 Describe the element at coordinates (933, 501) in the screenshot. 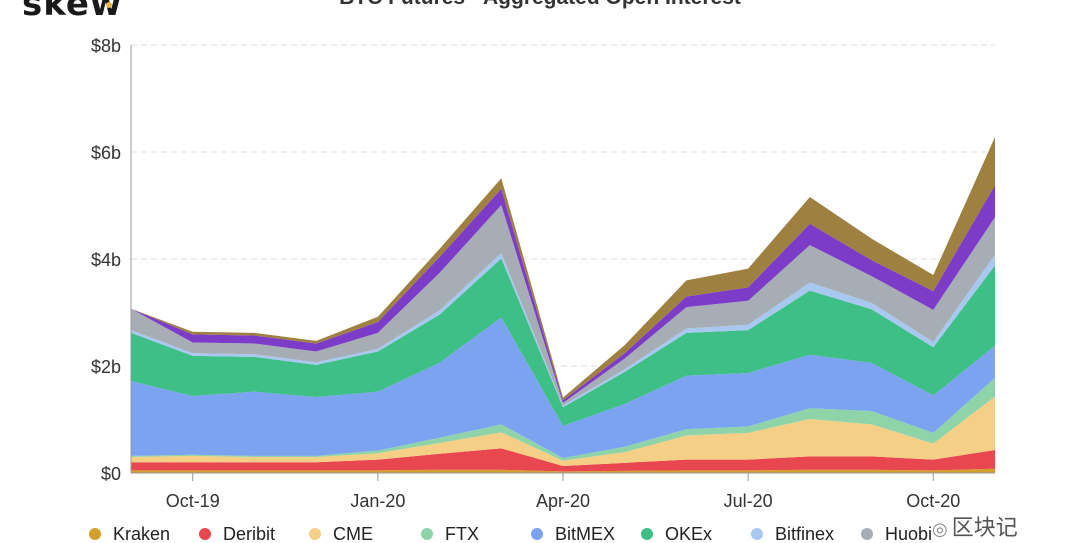

I see `x-tick-label: Oct-20` at that location.